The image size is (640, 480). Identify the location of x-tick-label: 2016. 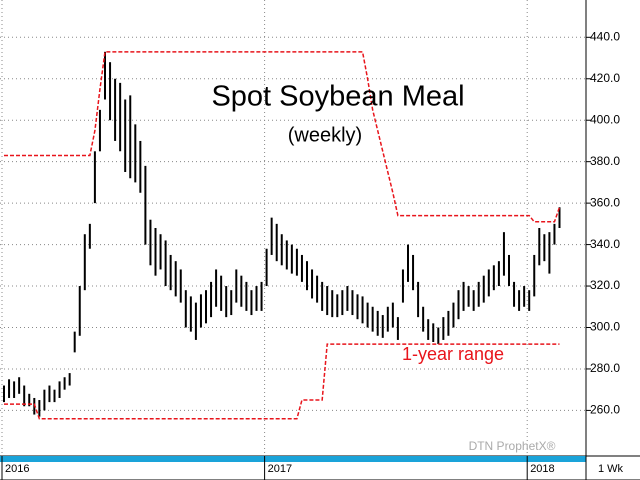
(17, 469).